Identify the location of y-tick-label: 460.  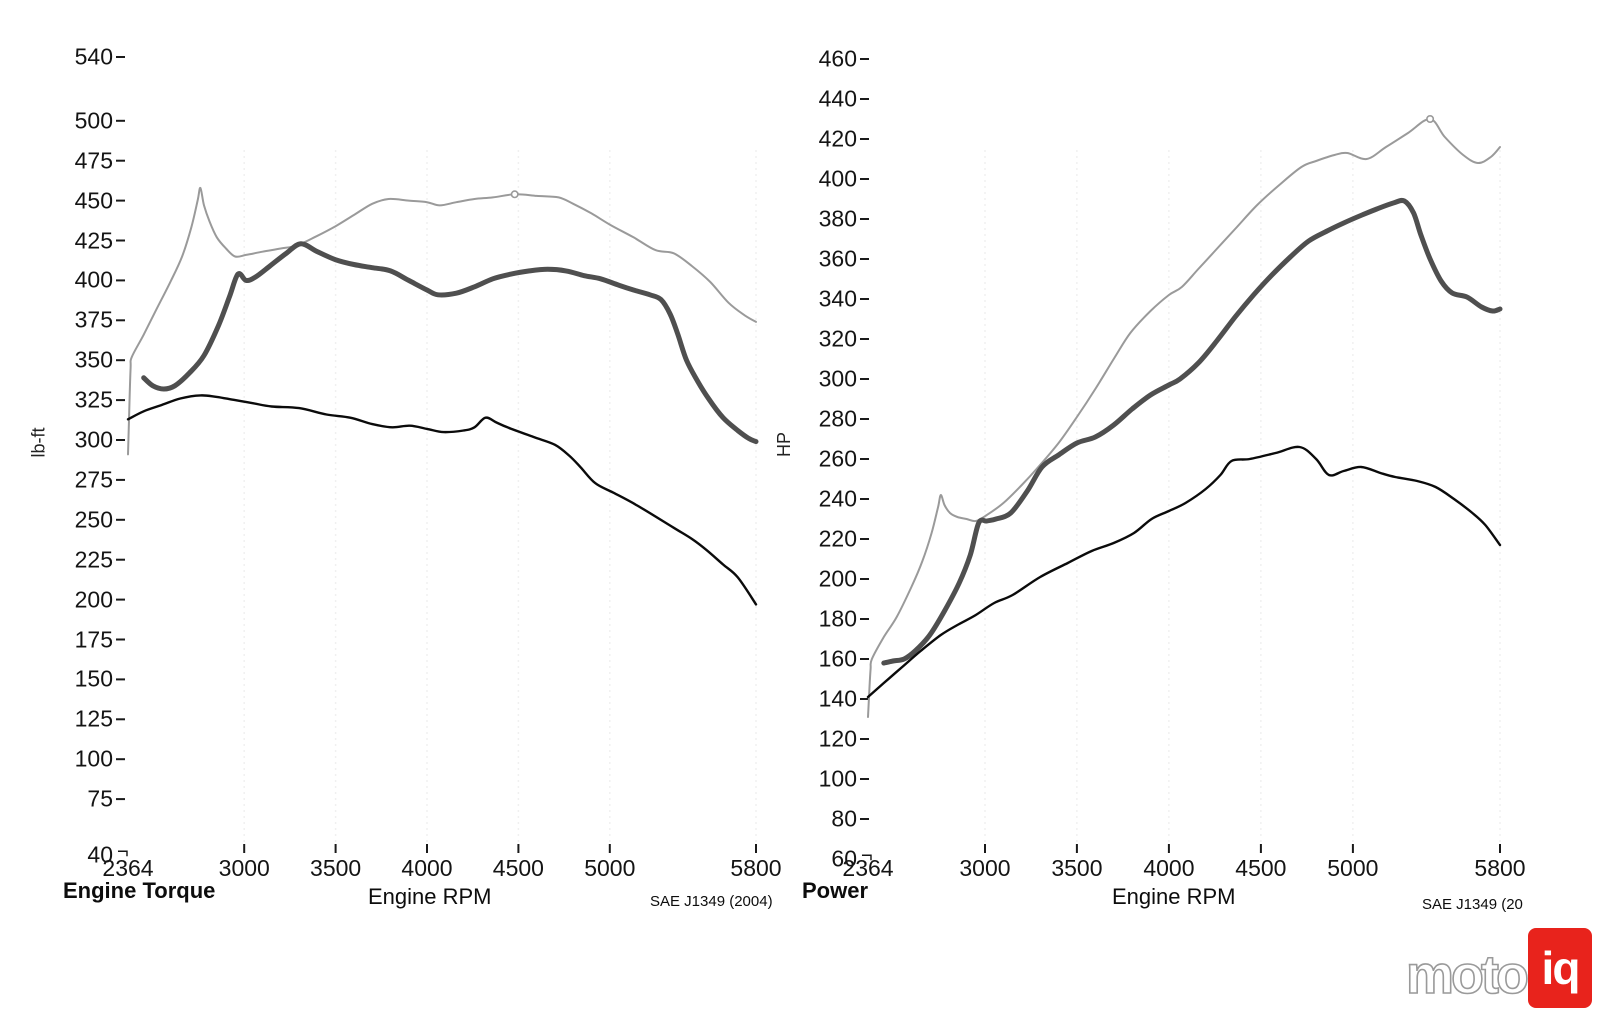
(837, 58).